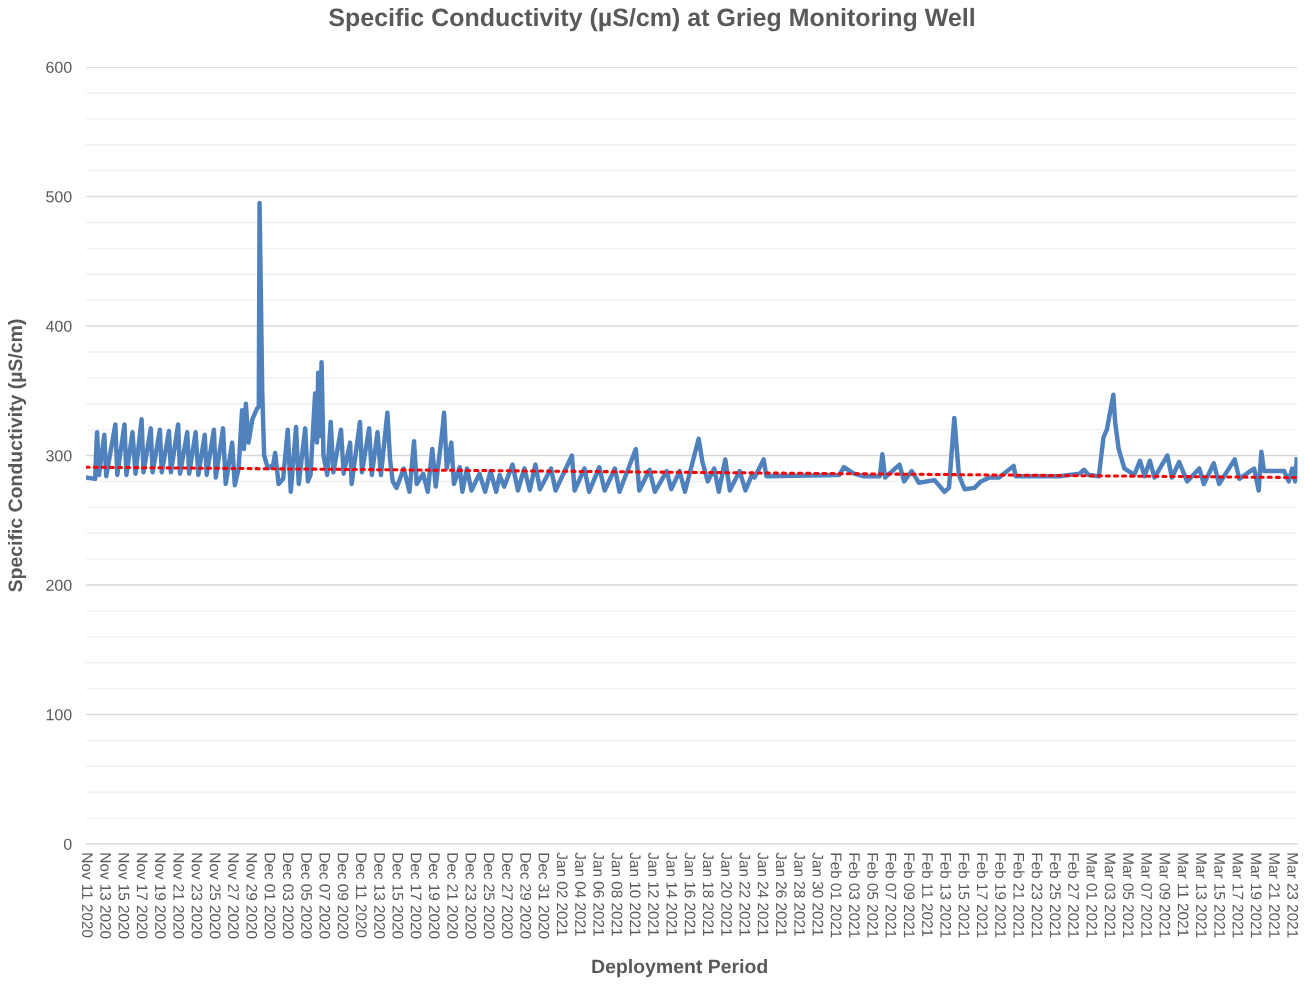 The image size is (1304, 986). I want to click on x-tick-label: Feb 27 2021, so click(1074, 895).